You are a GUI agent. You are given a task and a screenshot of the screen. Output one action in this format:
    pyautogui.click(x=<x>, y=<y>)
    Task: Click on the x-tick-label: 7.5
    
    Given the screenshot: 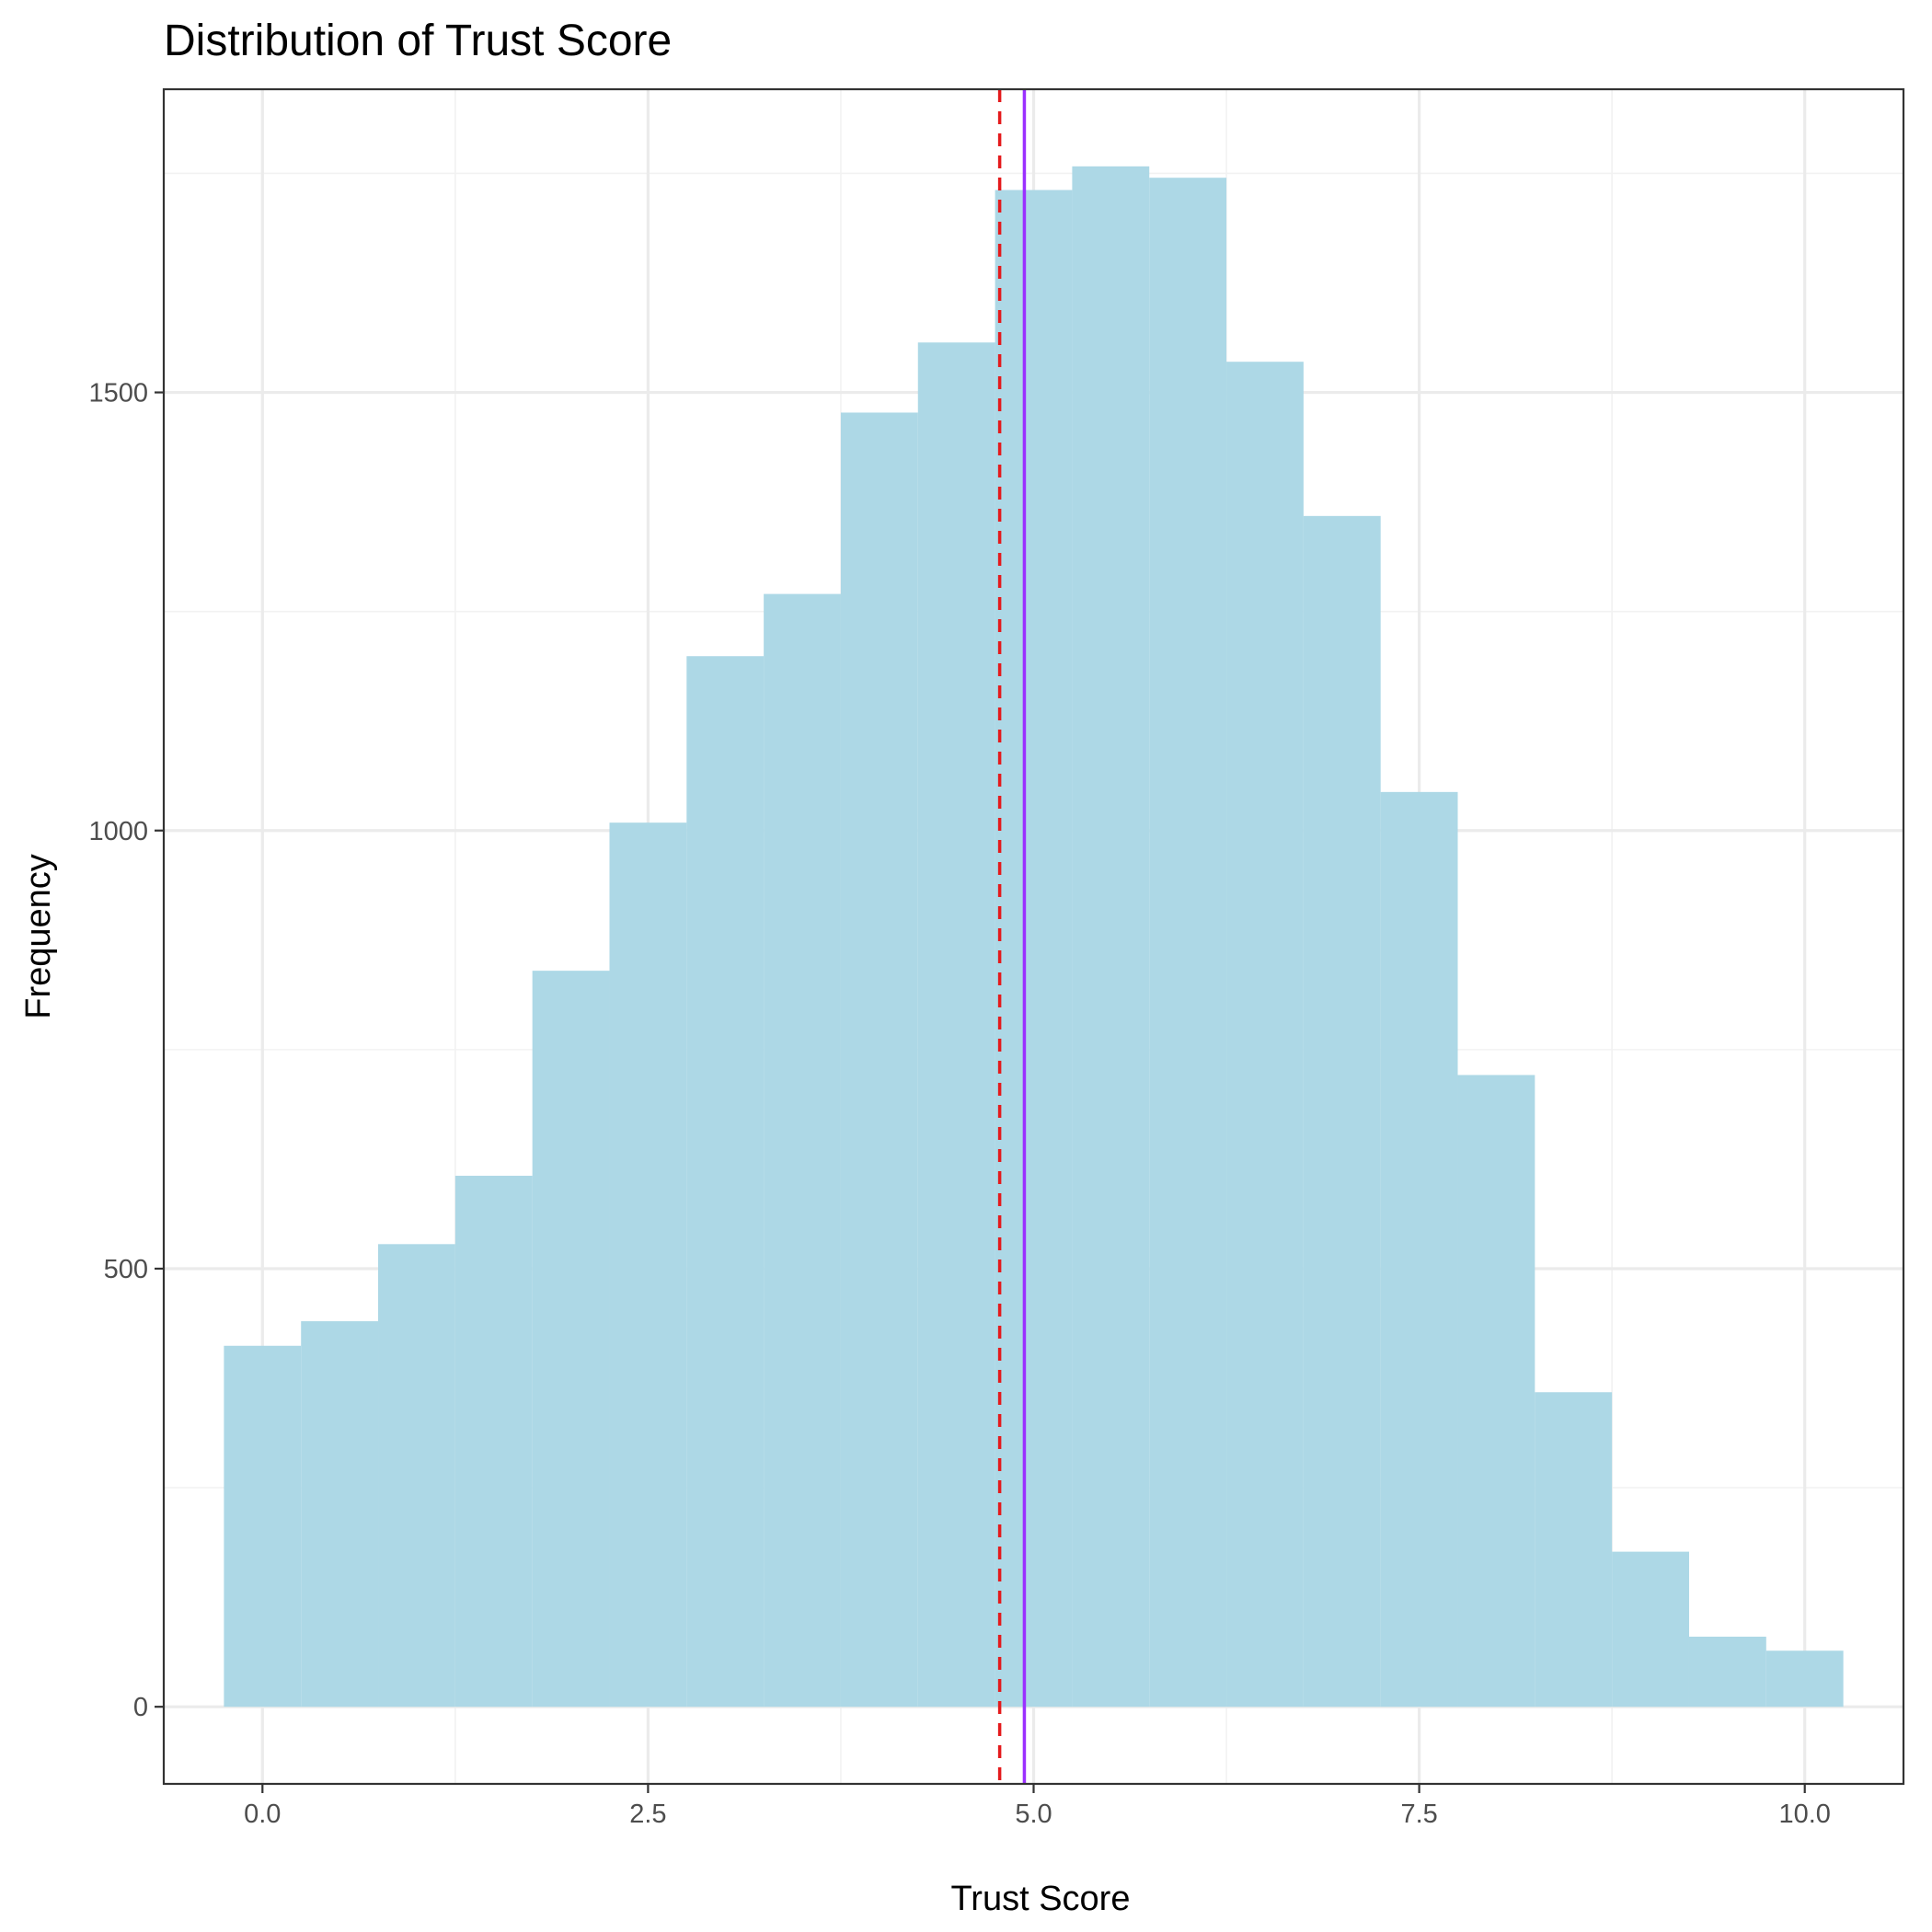 What is the action you would take?
    pyautogui.click(x=1418, y=1814)
    